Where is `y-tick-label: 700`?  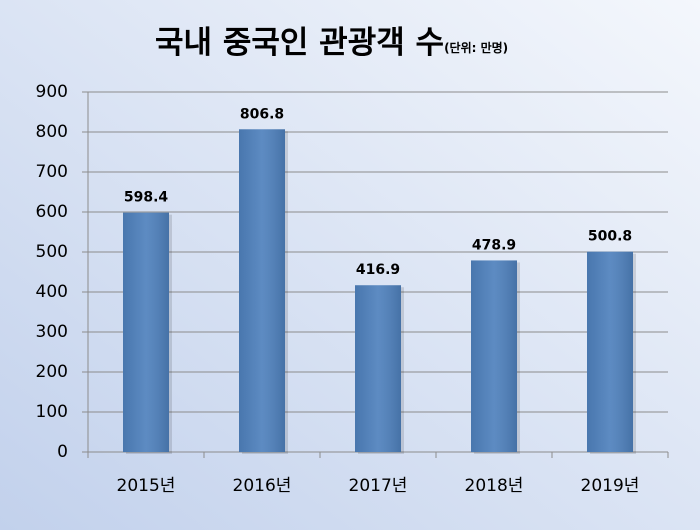
y-tick-label: 700 is located at coordinates (52, 172).